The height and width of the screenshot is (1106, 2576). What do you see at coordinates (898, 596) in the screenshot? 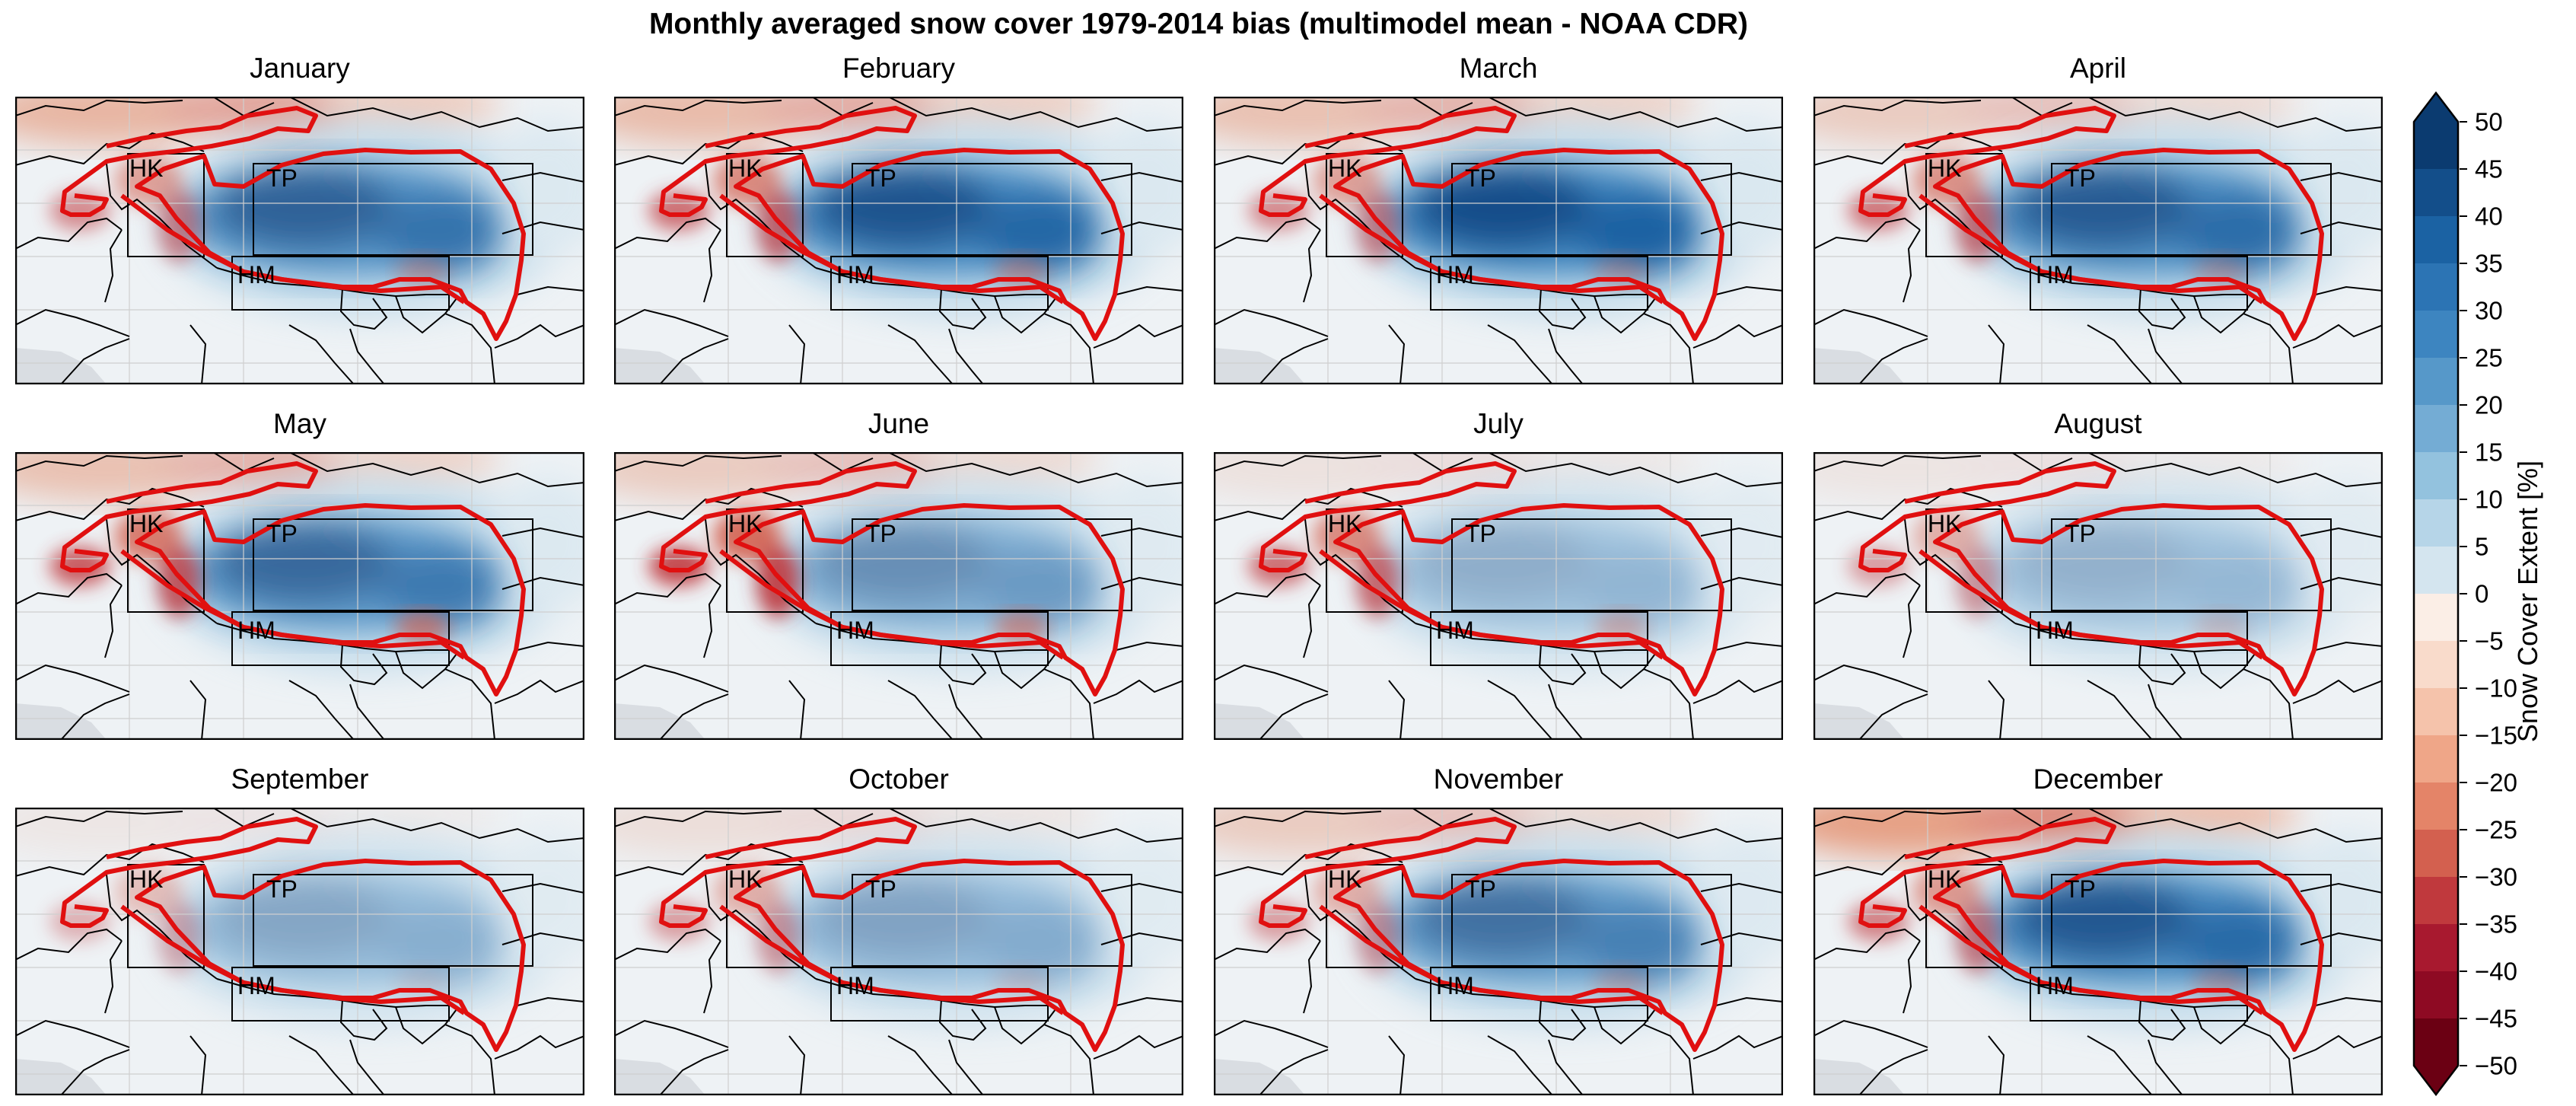
I see `map-june: HK TP HM` at bounding box center [898, 596].